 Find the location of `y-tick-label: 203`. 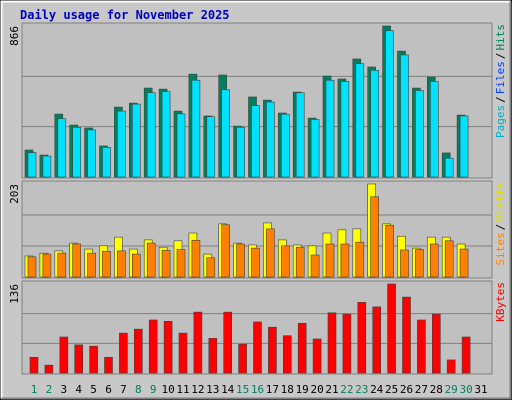

y-tick-label: 203 is located at coordinates (14, 194).